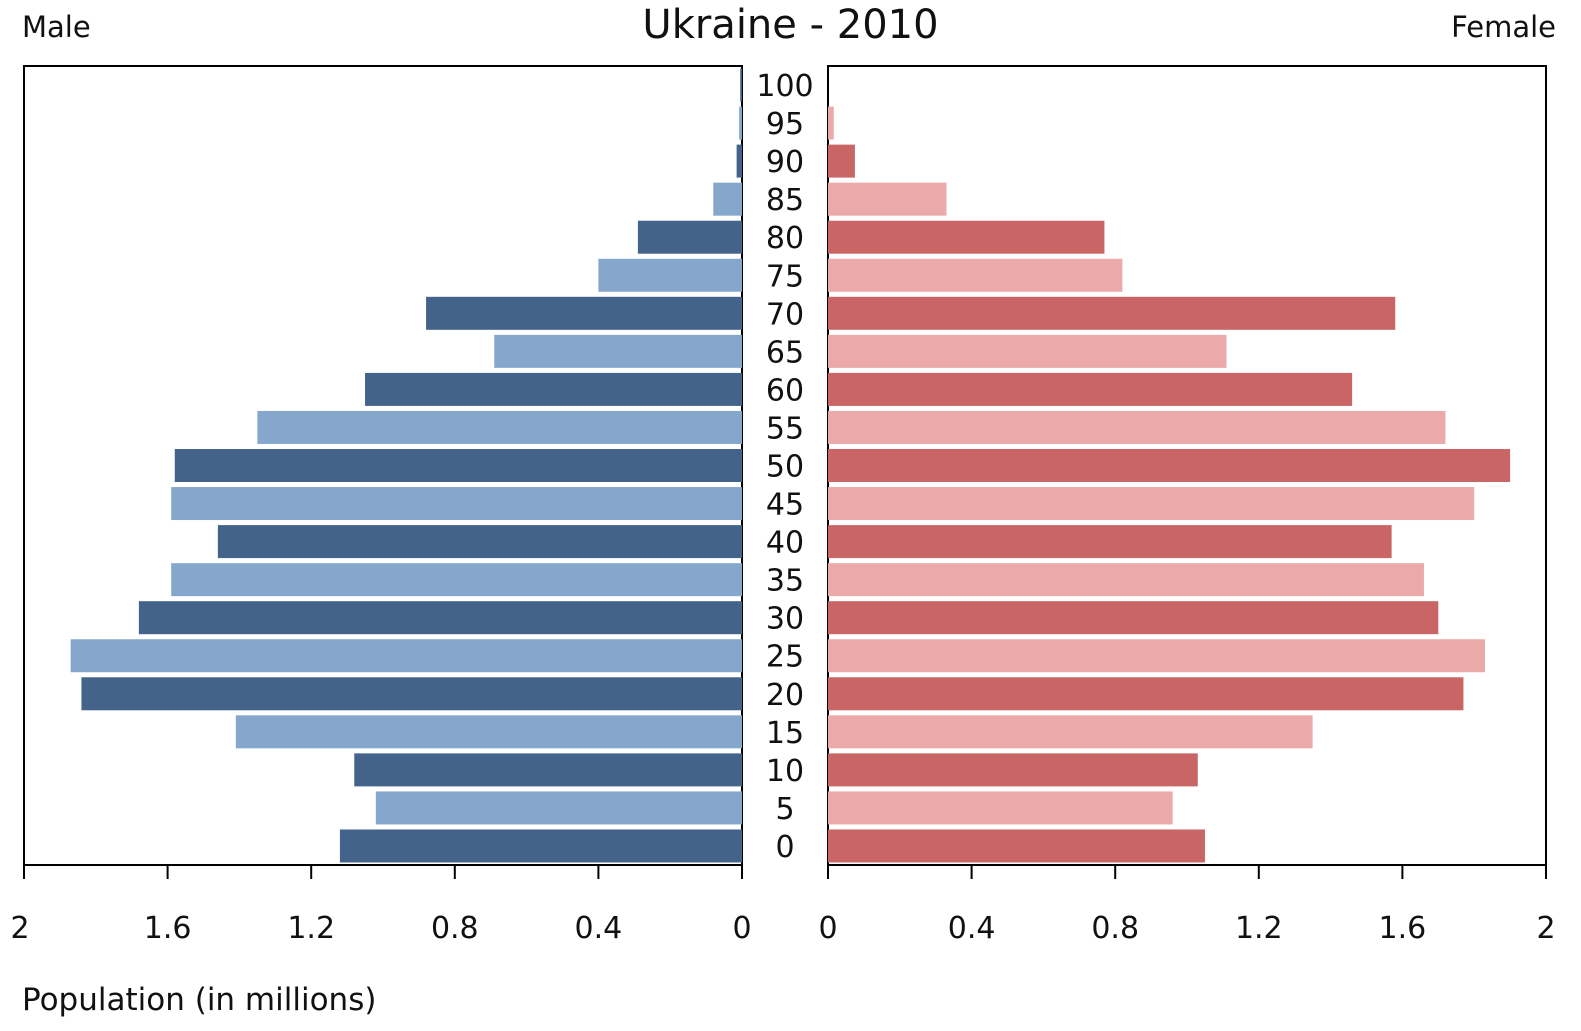 This screenshot has width=1581, height=1031. Describe the element at coordinates (784, 86) in the screenshot. I see `age-label-100: 100` at that location.